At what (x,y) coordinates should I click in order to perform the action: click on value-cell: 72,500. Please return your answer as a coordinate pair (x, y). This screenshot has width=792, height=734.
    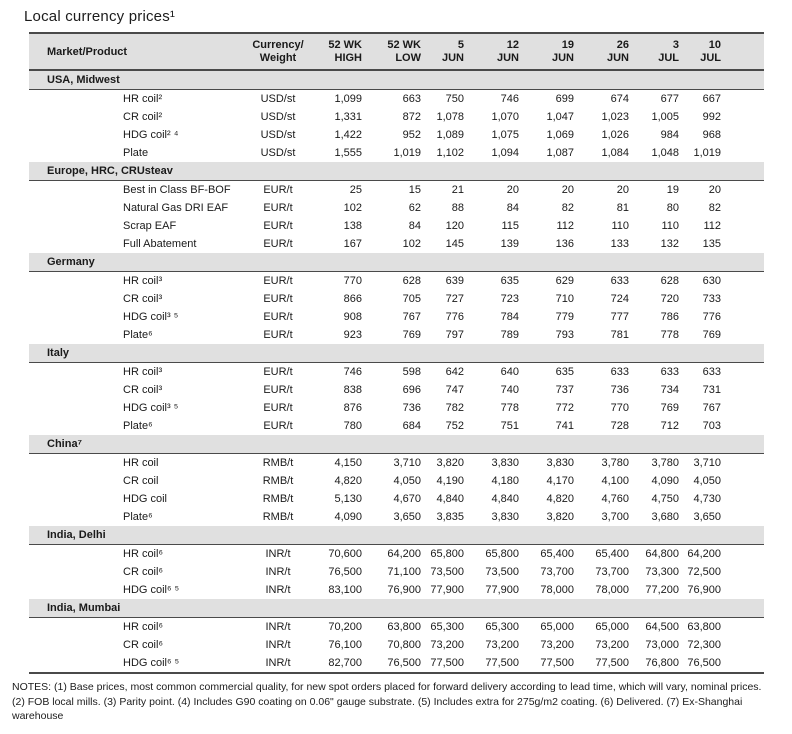
    Looking at the image, I should click on (704, 572).